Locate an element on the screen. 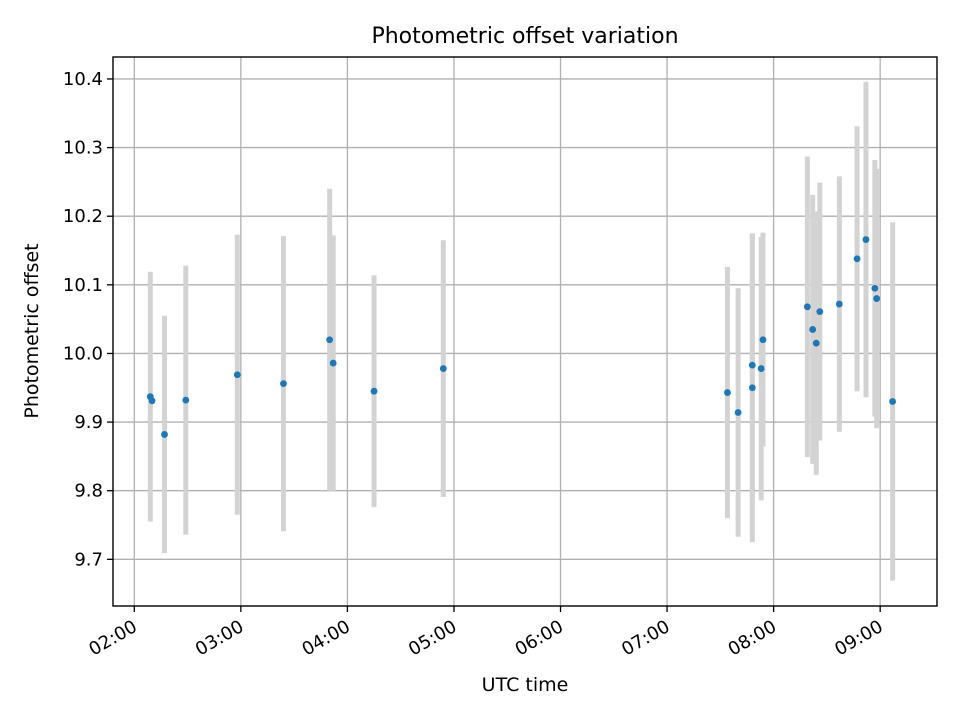 This screenshot has height=720, width=960. x-axis-ticks: 02:00 03:00 04:00 05:00 06:00 07:00 08:00 09:00 is located at coordinates (486, 633).